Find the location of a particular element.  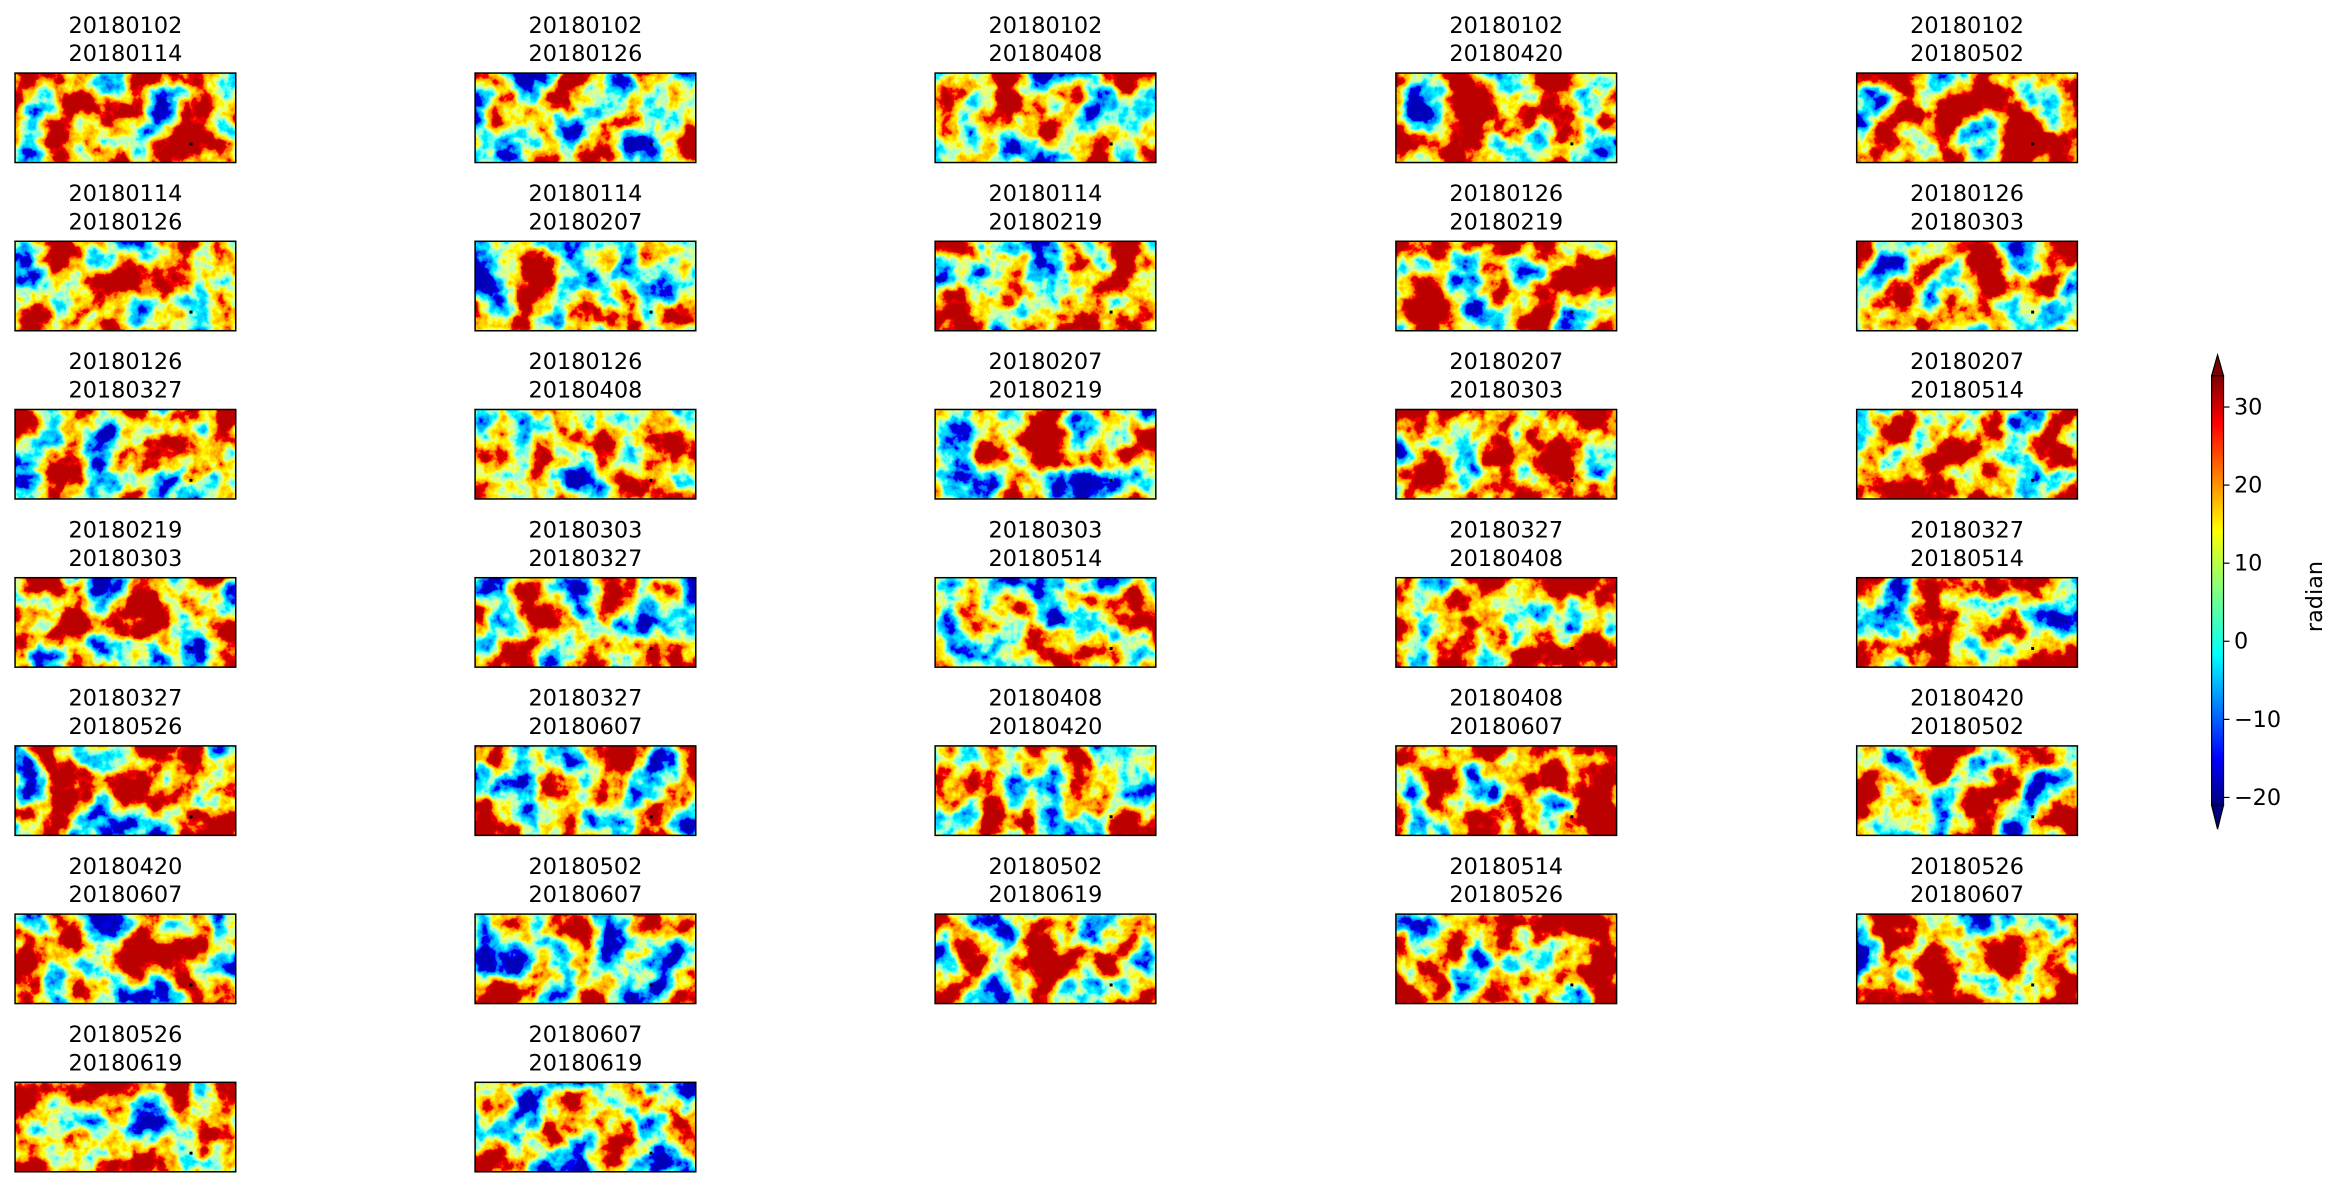

colorbar-tick-label: 20 is located at coordinates (2248, 486).